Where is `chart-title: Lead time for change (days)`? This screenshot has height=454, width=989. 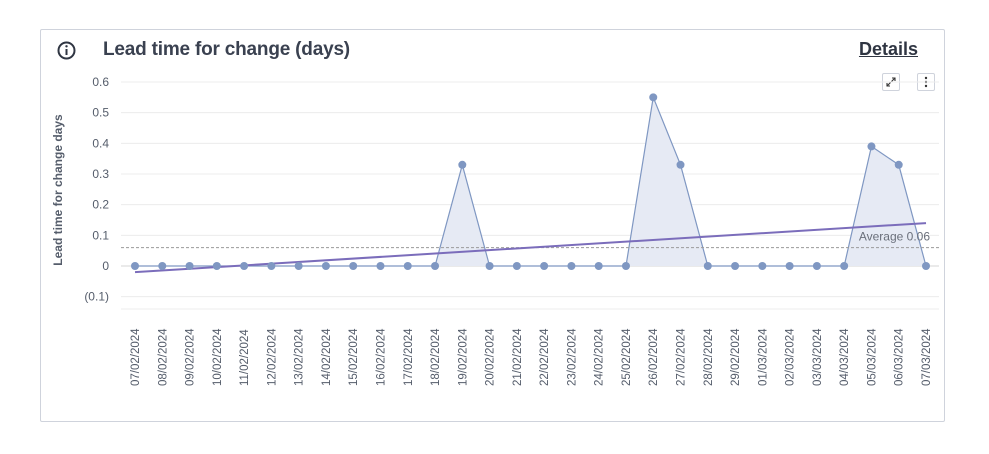 chart-title: Lead time for change (days) is located at coordinates (226, 49).